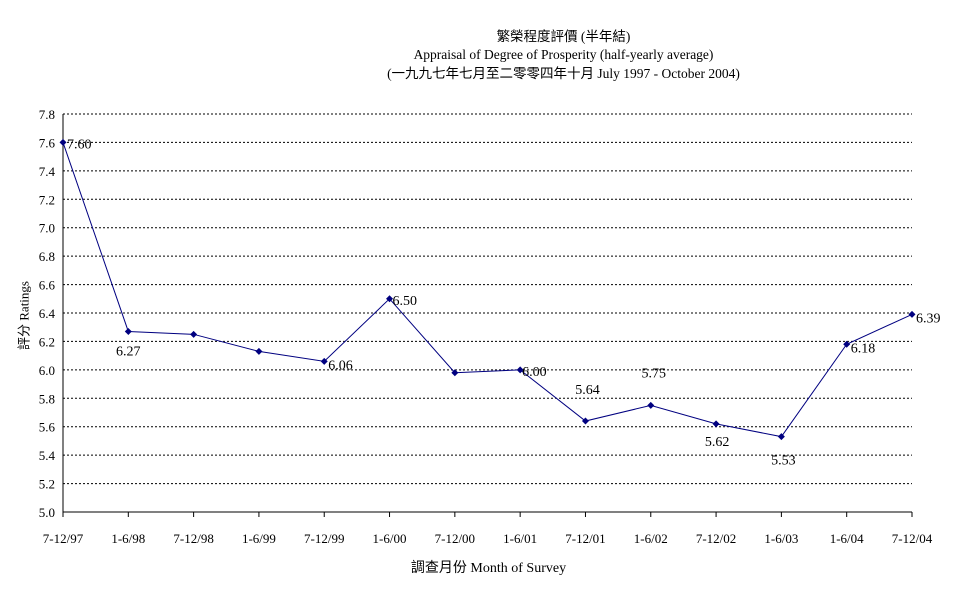 The image size is (977, 600). Describe the element at coordinates (47, 398) in the screenshot. I see `y-tick-label: 5.8` at that location.